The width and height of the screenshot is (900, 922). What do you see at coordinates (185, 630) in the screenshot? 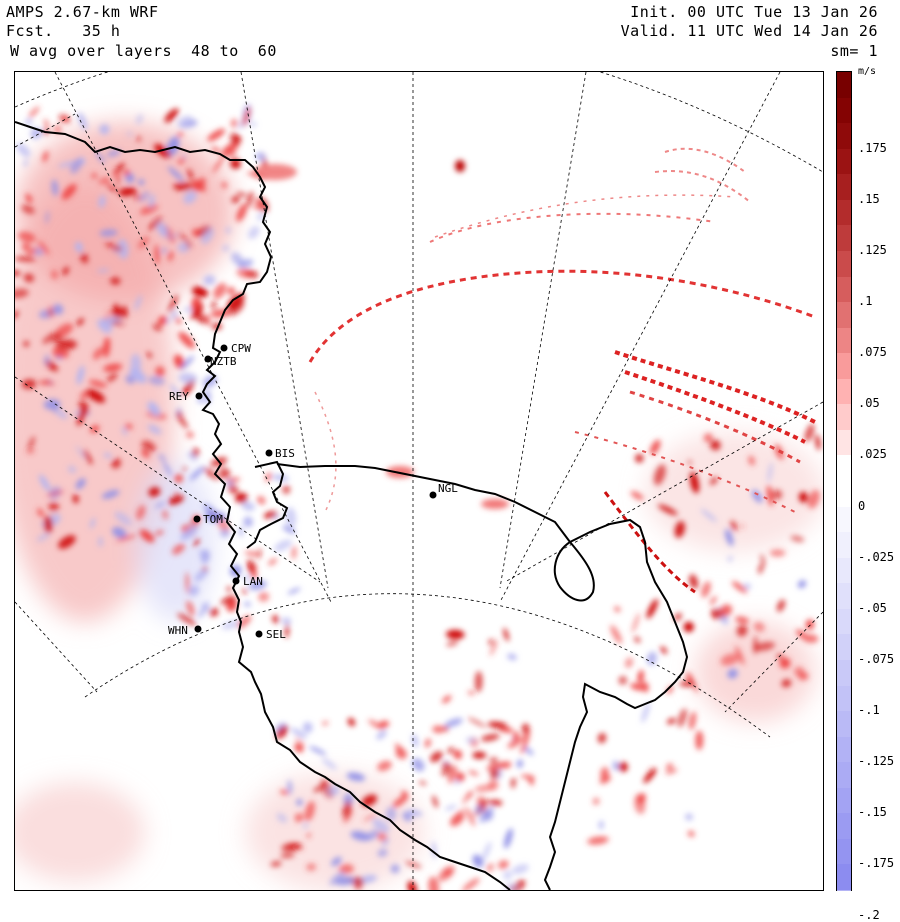
I see `station-whn: WHN` at bounding box center [185, 630].